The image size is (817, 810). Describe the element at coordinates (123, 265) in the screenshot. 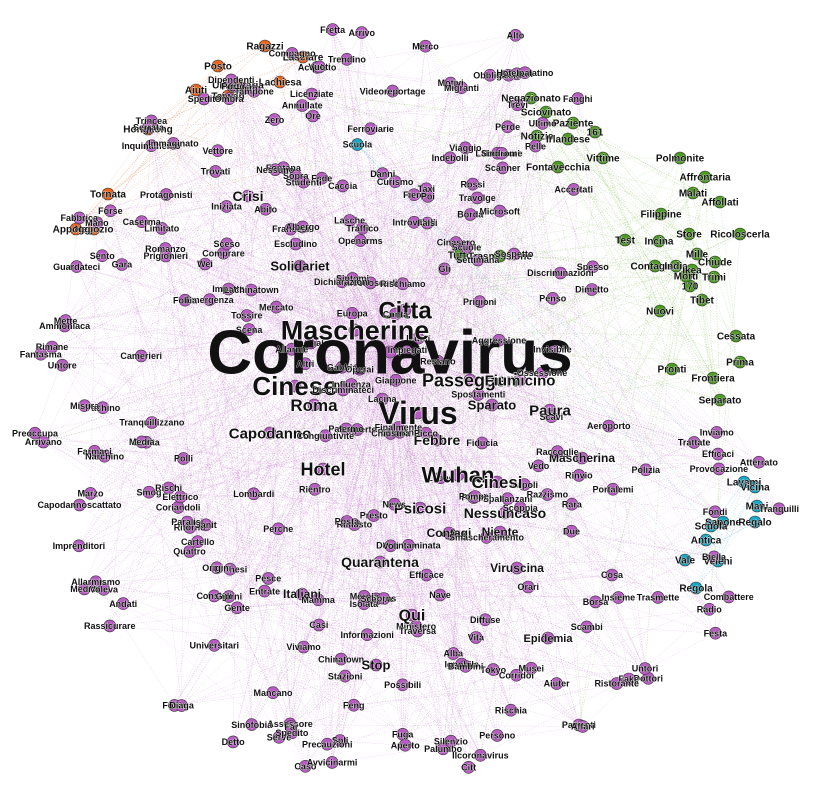

I see `node-label-gara: Gara` at that location.